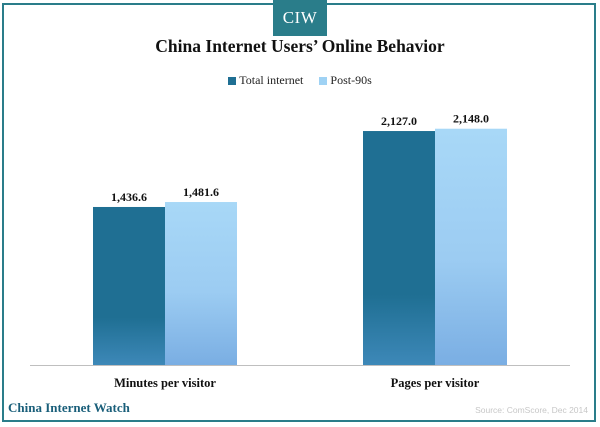 The width and height of the screenshot is (600, 427). I want to click on legend-swatch-post-90s, so click(323, 80).